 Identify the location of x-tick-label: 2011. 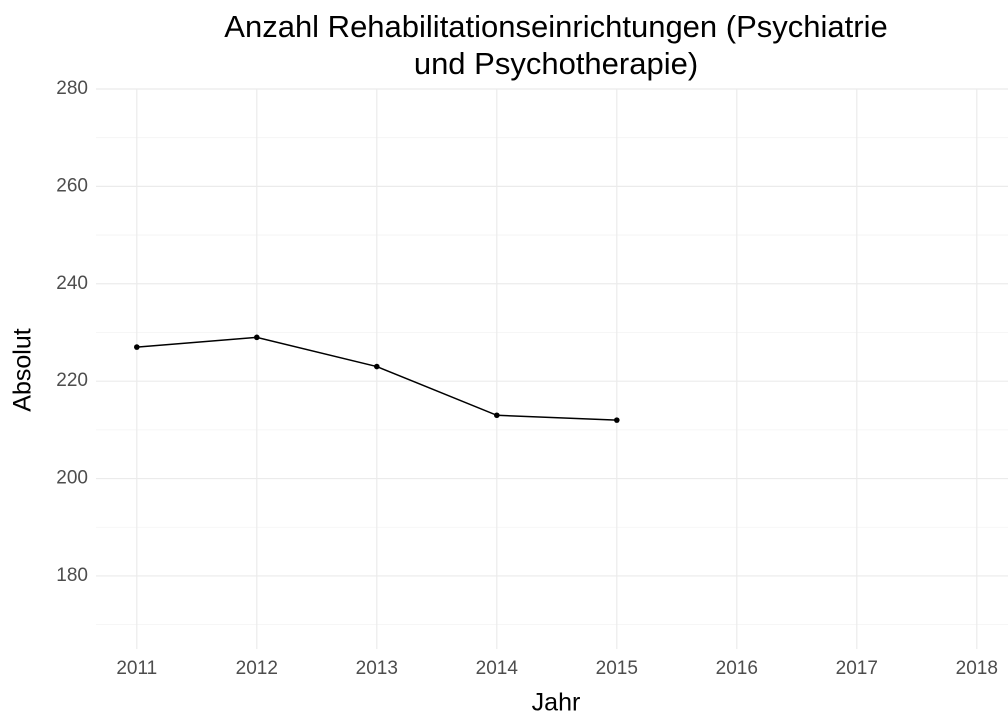
(136, 668).